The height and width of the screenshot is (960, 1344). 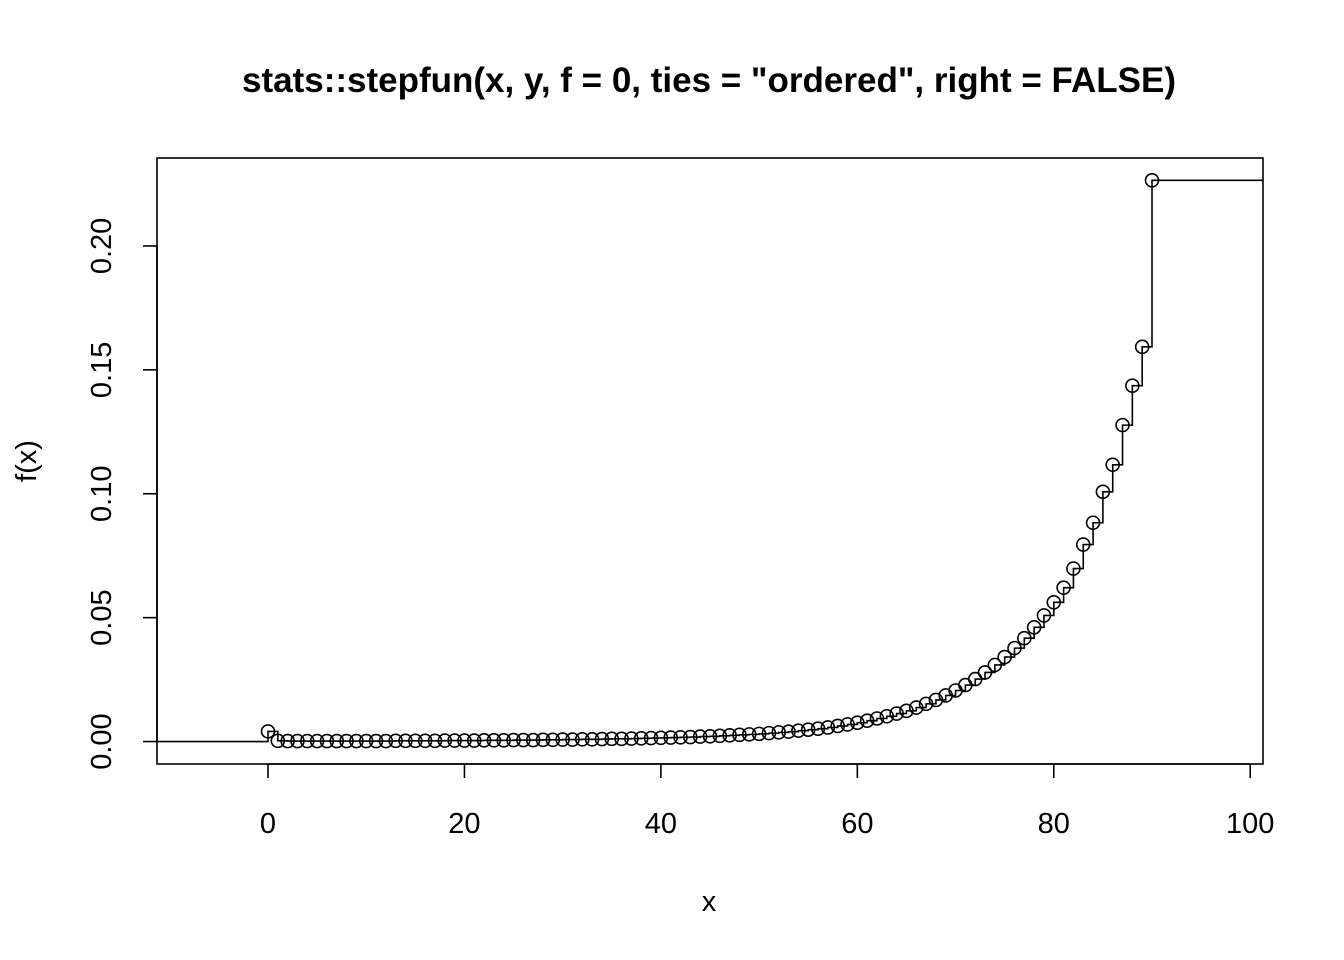 What do you see at coordinates (1250, 824) in the screenshot?
I see `x-tick-label: 100` at bounding box center [1250, 824].